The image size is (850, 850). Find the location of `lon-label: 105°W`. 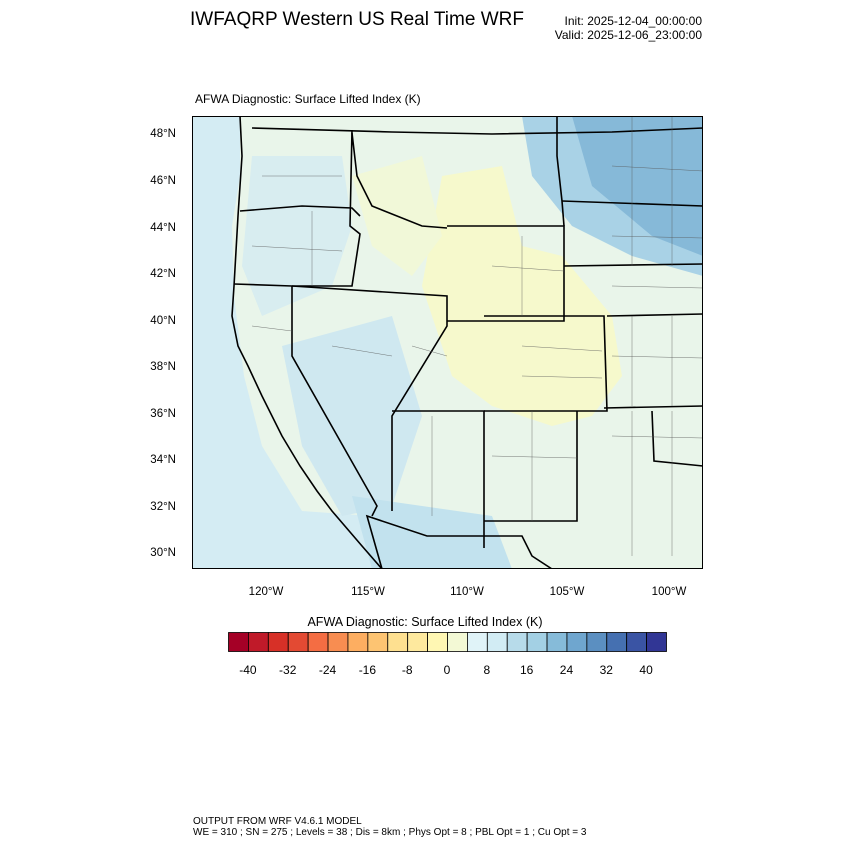

lon-label: 105°W is located at coordinates (567, 592).